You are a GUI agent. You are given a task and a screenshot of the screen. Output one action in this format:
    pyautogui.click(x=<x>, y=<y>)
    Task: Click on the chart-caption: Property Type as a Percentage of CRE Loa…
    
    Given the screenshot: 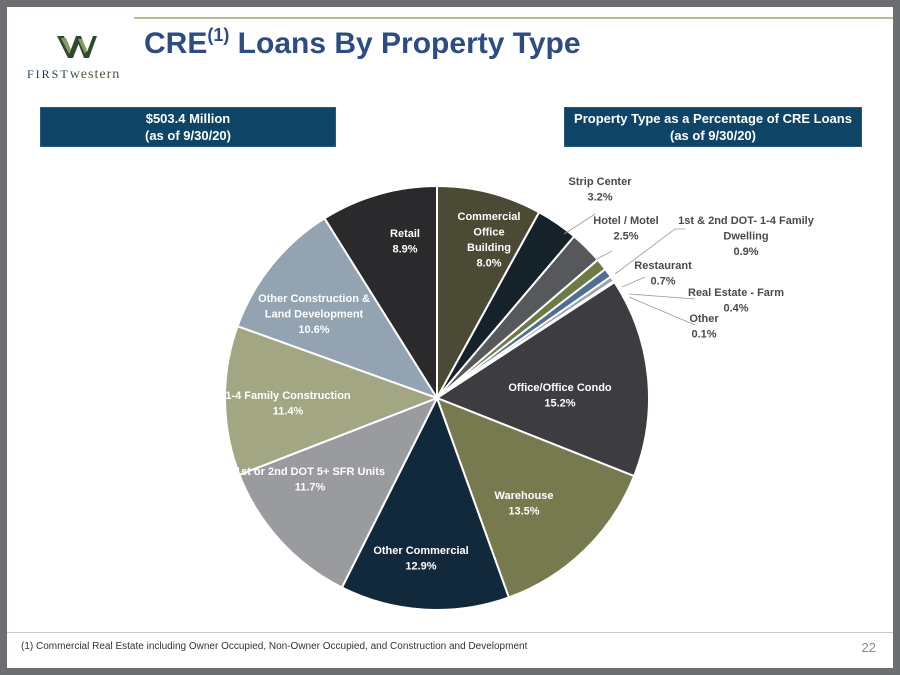 What is the action you would take?
    pyautogui.click(x=713, y=118)
    